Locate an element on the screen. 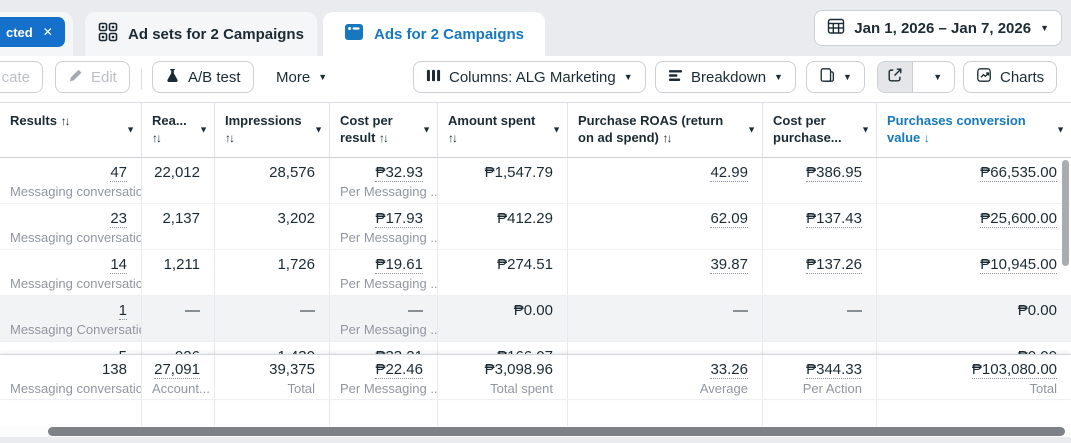 The height and width of the screenshot is (443, 1071). charts-button: Charts is located at coordinates (1010, 77).